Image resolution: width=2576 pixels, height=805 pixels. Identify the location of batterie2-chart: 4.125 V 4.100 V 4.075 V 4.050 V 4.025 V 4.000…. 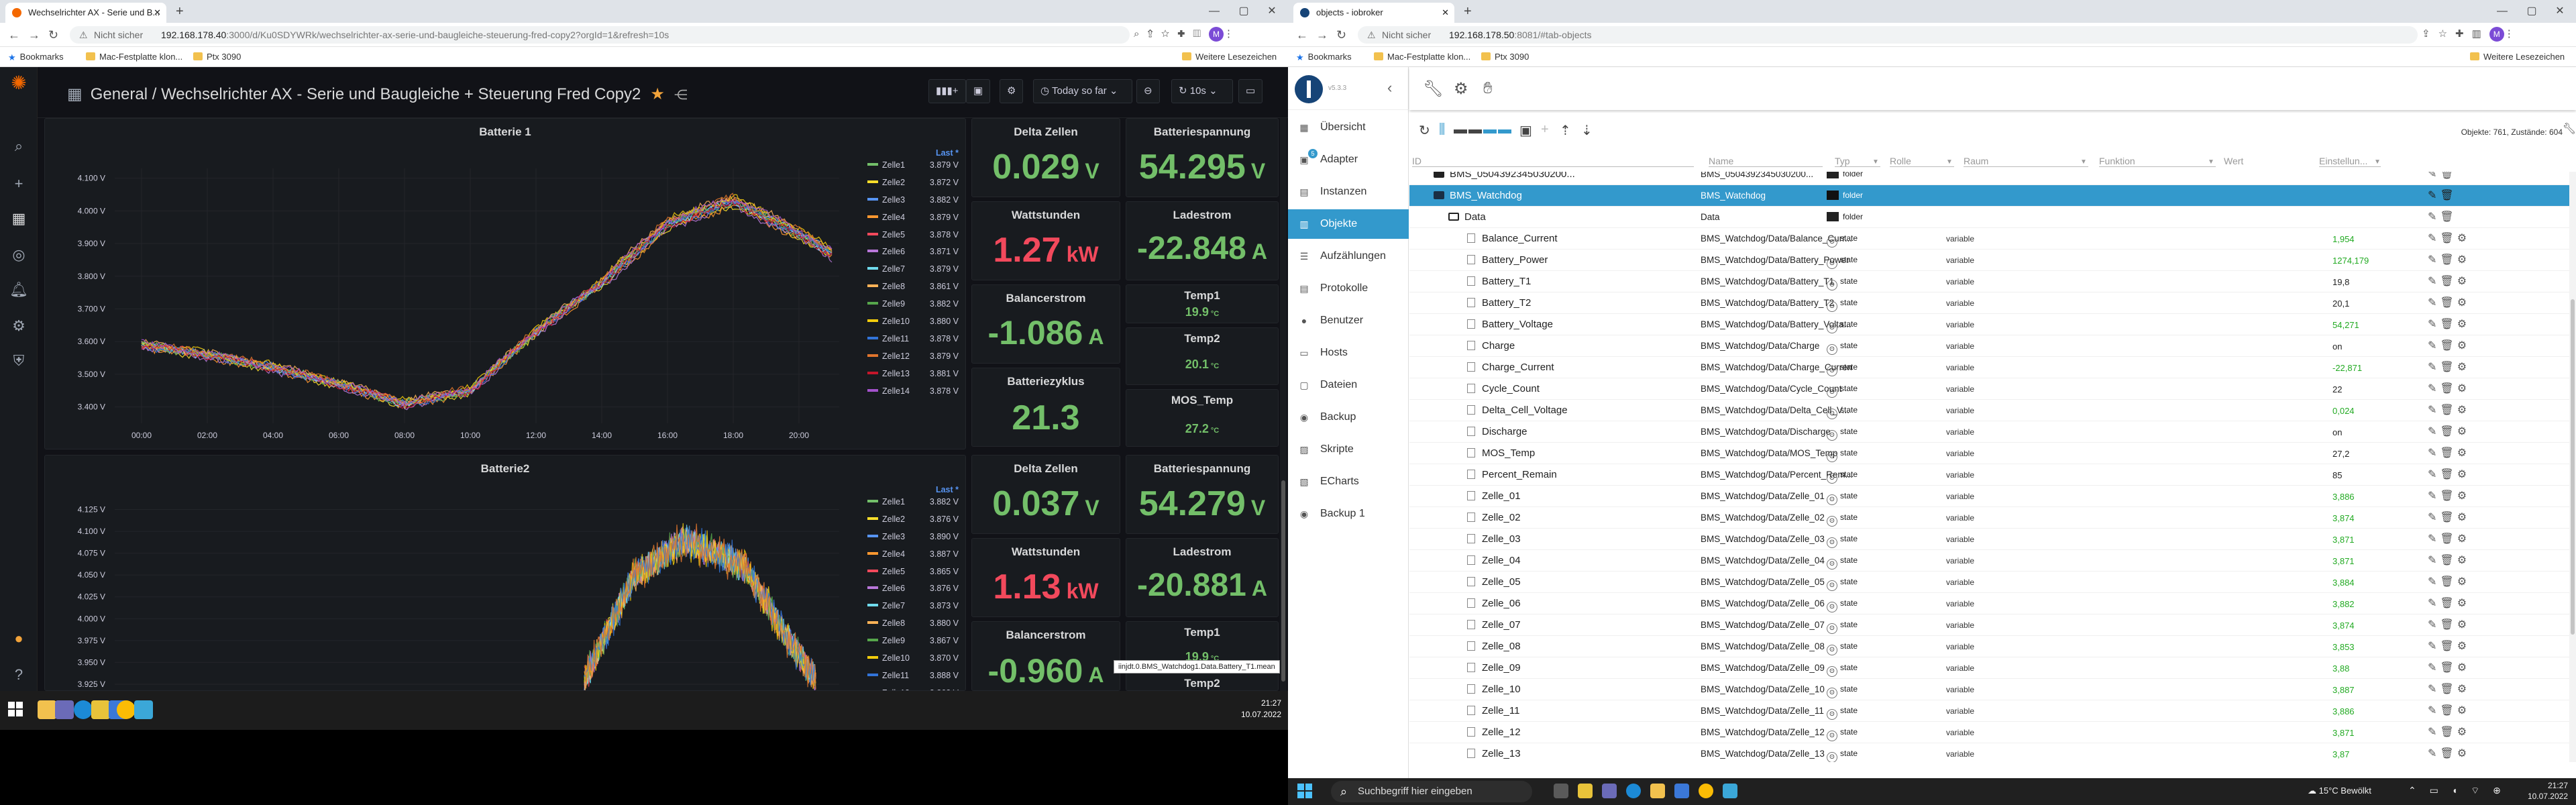
(456, 584).